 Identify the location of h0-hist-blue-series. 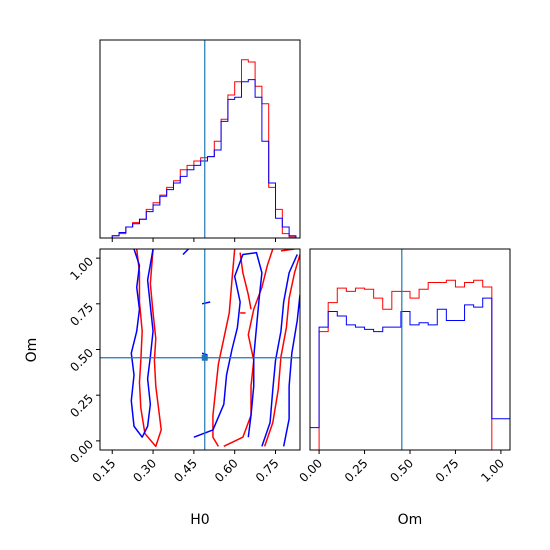
(205, 158).